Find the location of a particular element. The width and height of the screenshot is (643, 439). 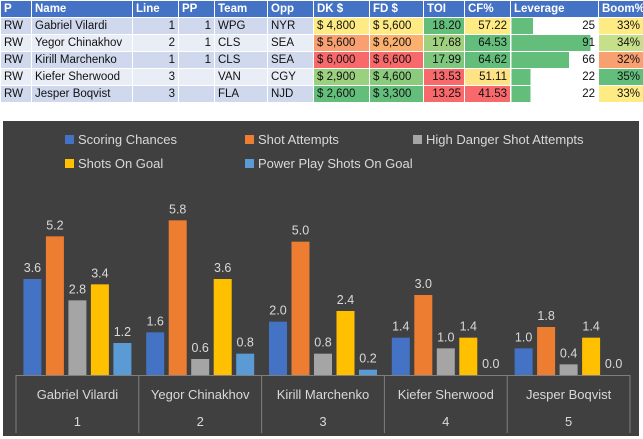

x-tick-number: 2 is located at coordinates (200, 421).